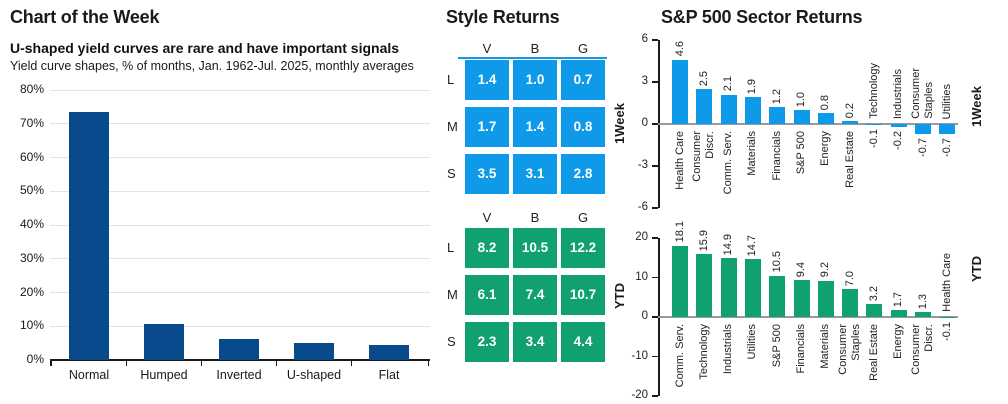  I want to click on y-axis-tick-label: 40%, so click(31, 224).